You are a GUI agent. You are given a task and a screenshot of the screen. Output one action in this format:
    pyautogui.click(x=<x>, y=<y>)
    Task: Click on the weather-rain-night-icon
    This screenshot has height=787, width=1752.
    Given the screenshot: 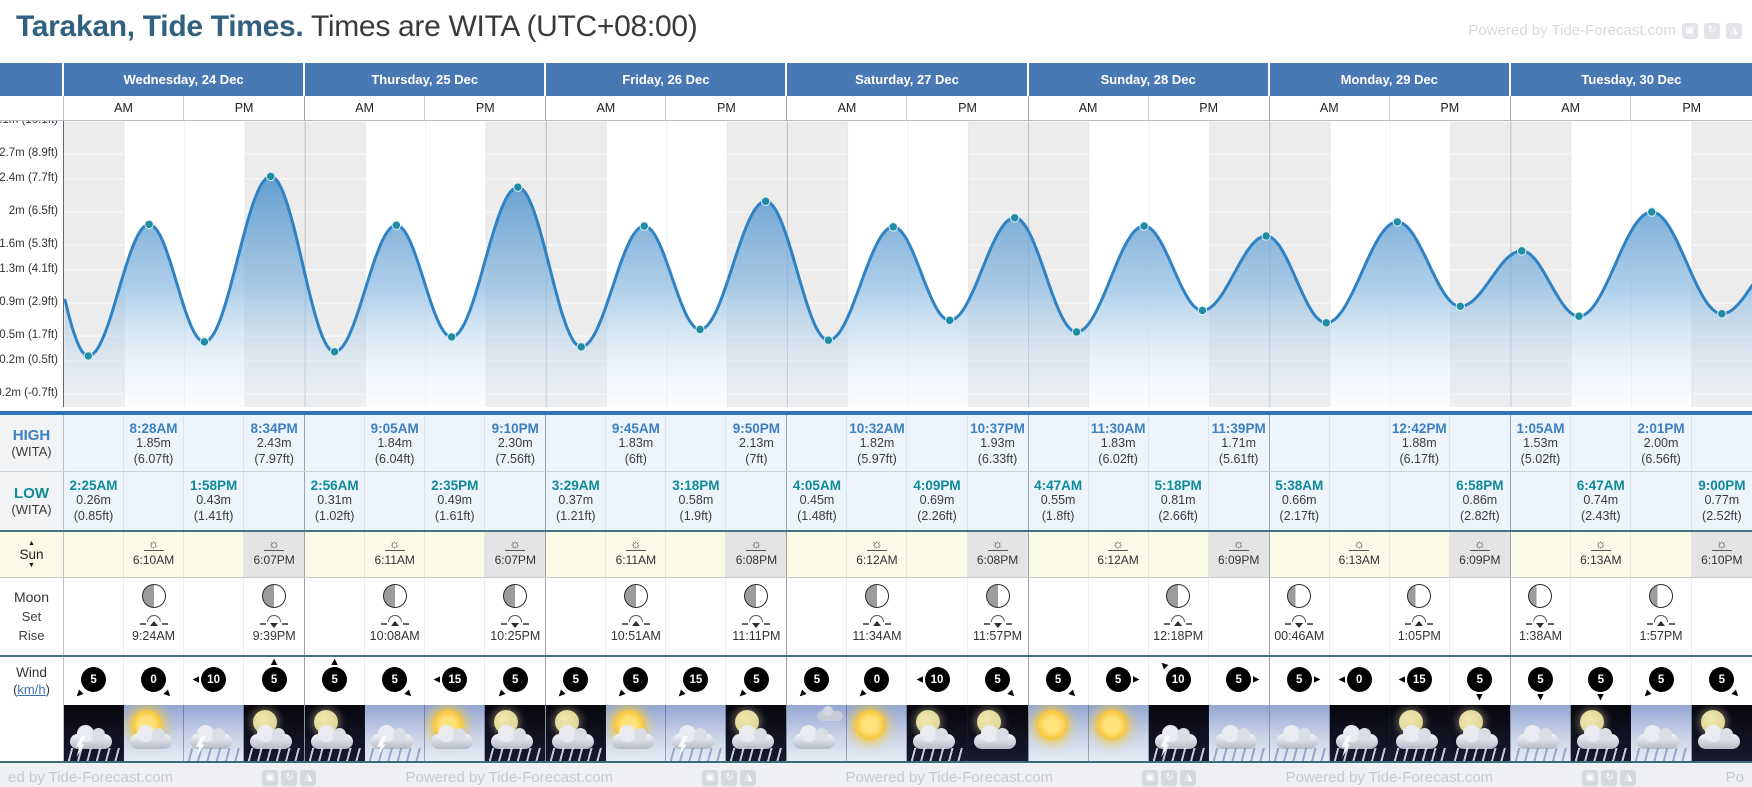 What is the action you would take?
    pyautogui.click(x=576, y=733)
    